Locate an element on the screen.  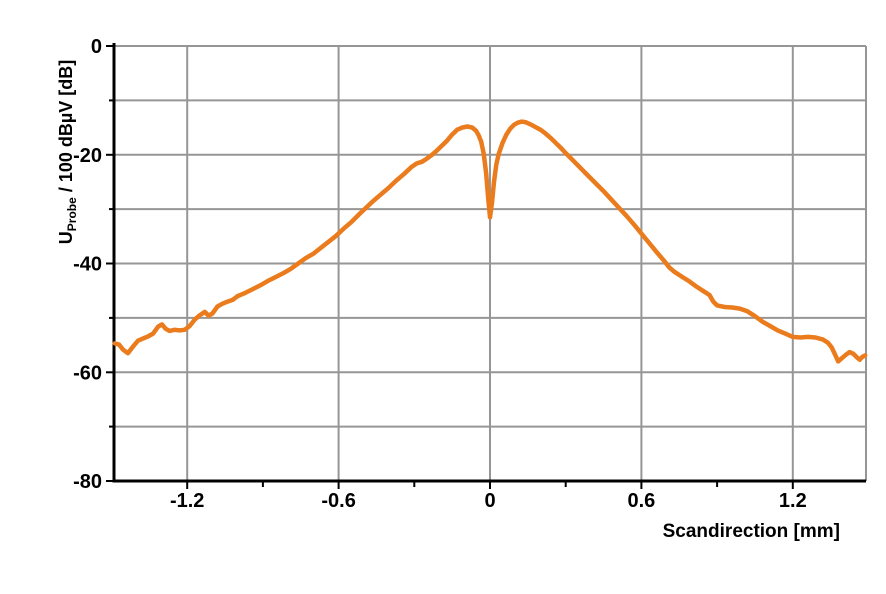
x-tick-label: 1.2 is located at coordinates (793, 501).